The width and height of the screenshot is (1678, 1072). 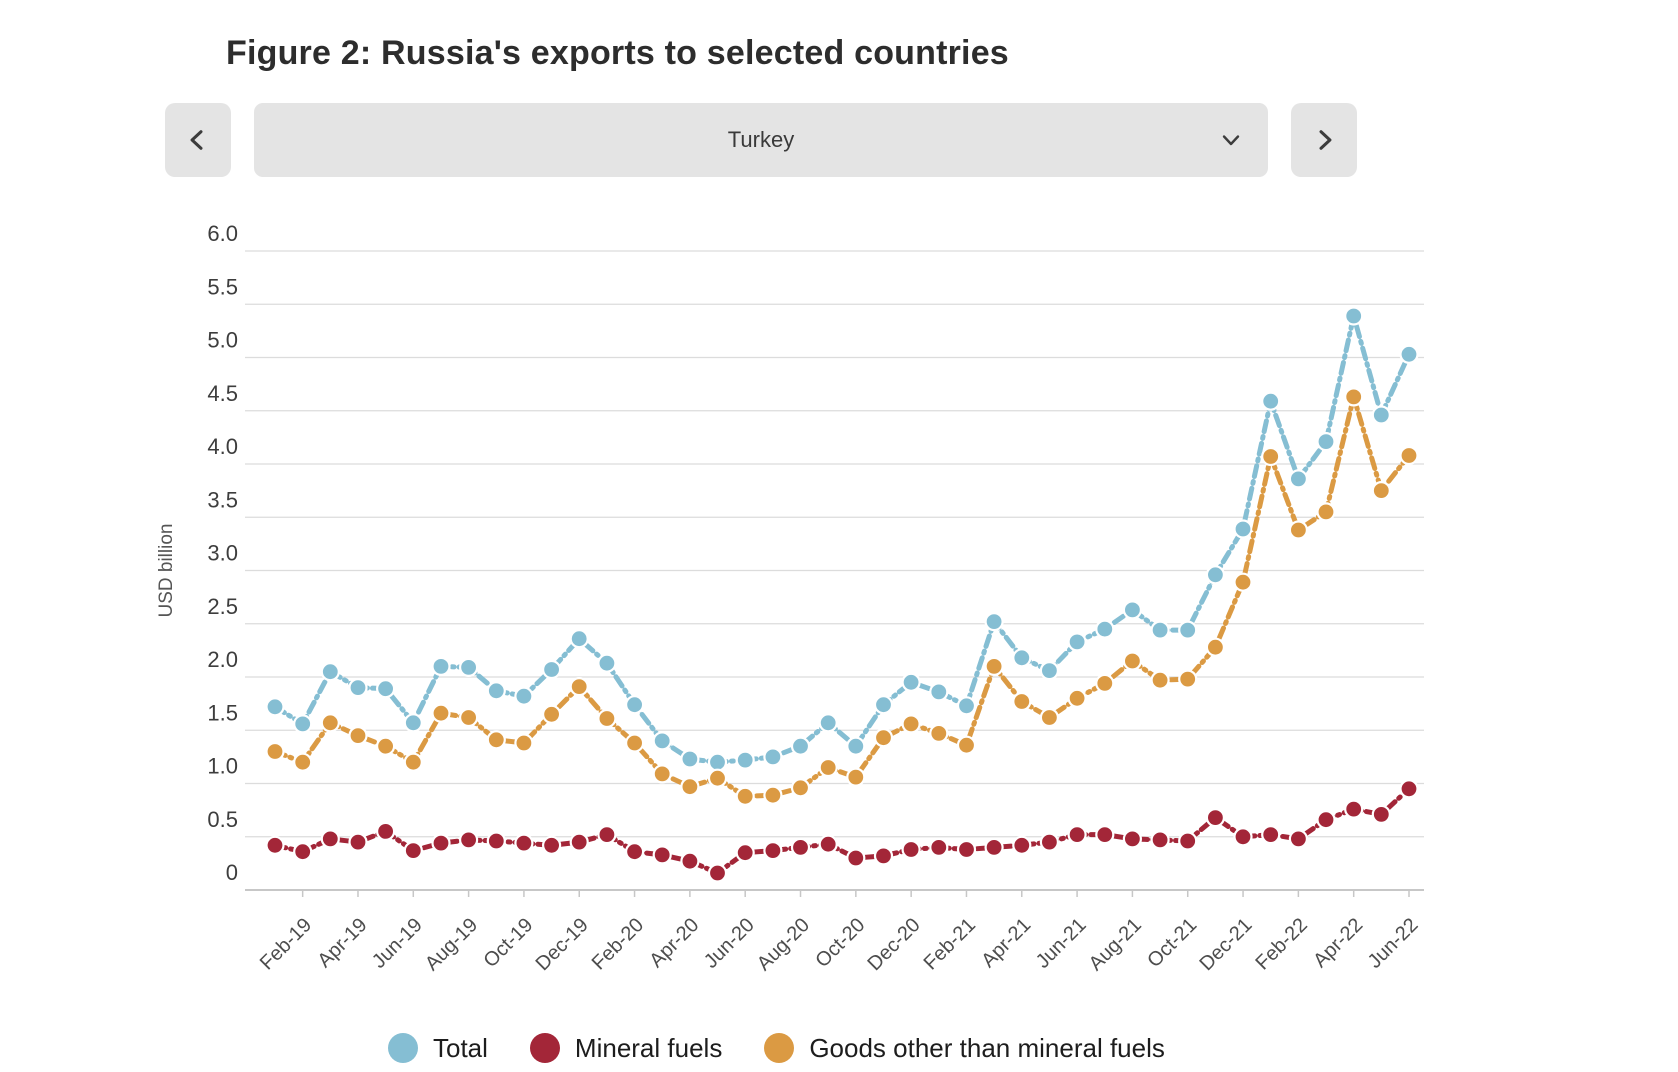 What do you see at coordinates (222, 819) in the screenshot?
I see `y-axis-tick-label: 0.5` at bounding box center [222, 819].